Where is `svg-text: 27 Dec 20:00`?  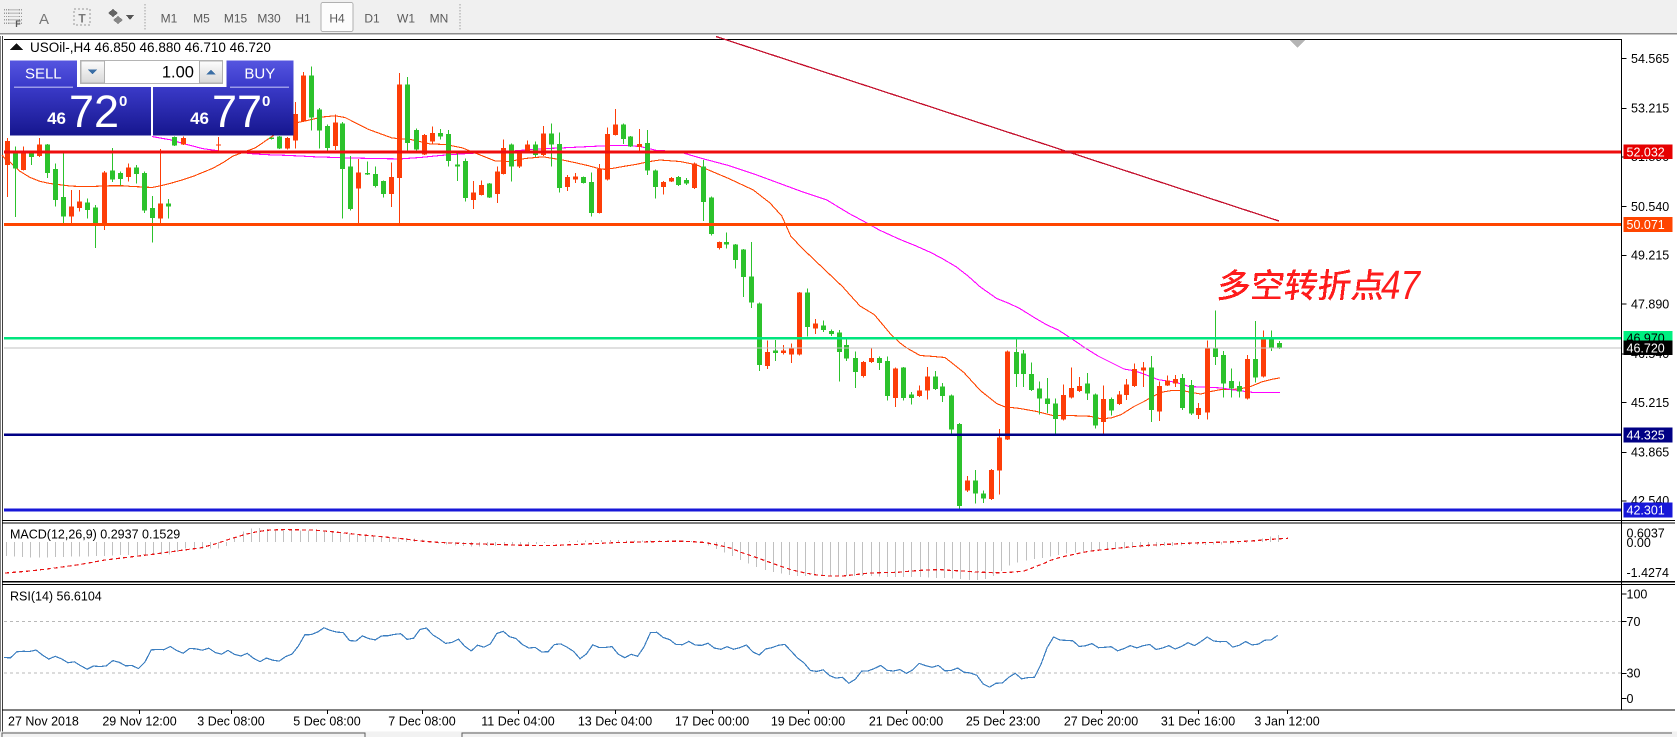
svg-text: 27 Dec 20:00 is located at coordinates (1101, 722).